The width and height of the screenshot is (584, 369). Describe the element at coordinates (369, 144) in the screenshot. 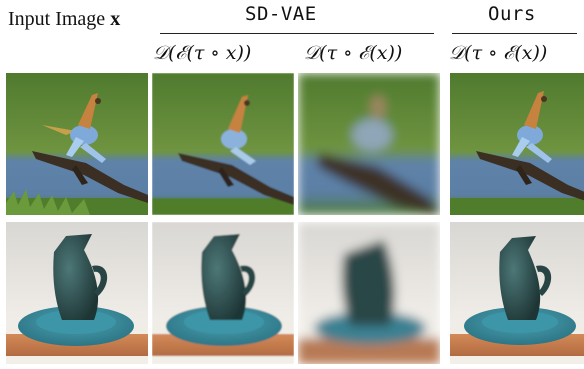

I see `row1-sdvae-transform-latent` at that location.